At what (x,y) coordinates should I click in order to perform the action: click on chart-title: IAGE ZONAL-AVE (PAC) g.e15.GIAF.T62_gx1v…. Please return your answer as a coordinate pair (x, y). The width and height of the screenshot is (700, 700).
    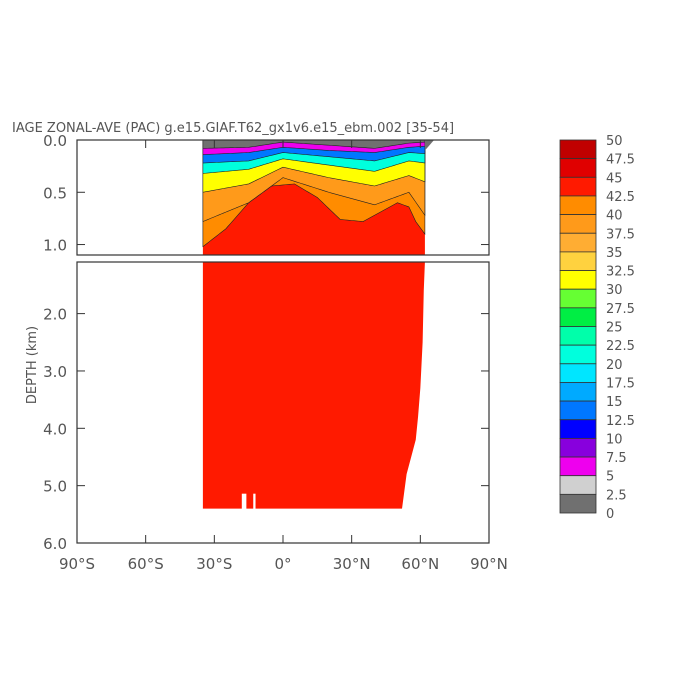
    Looking at the image, I should click on (233, 128).